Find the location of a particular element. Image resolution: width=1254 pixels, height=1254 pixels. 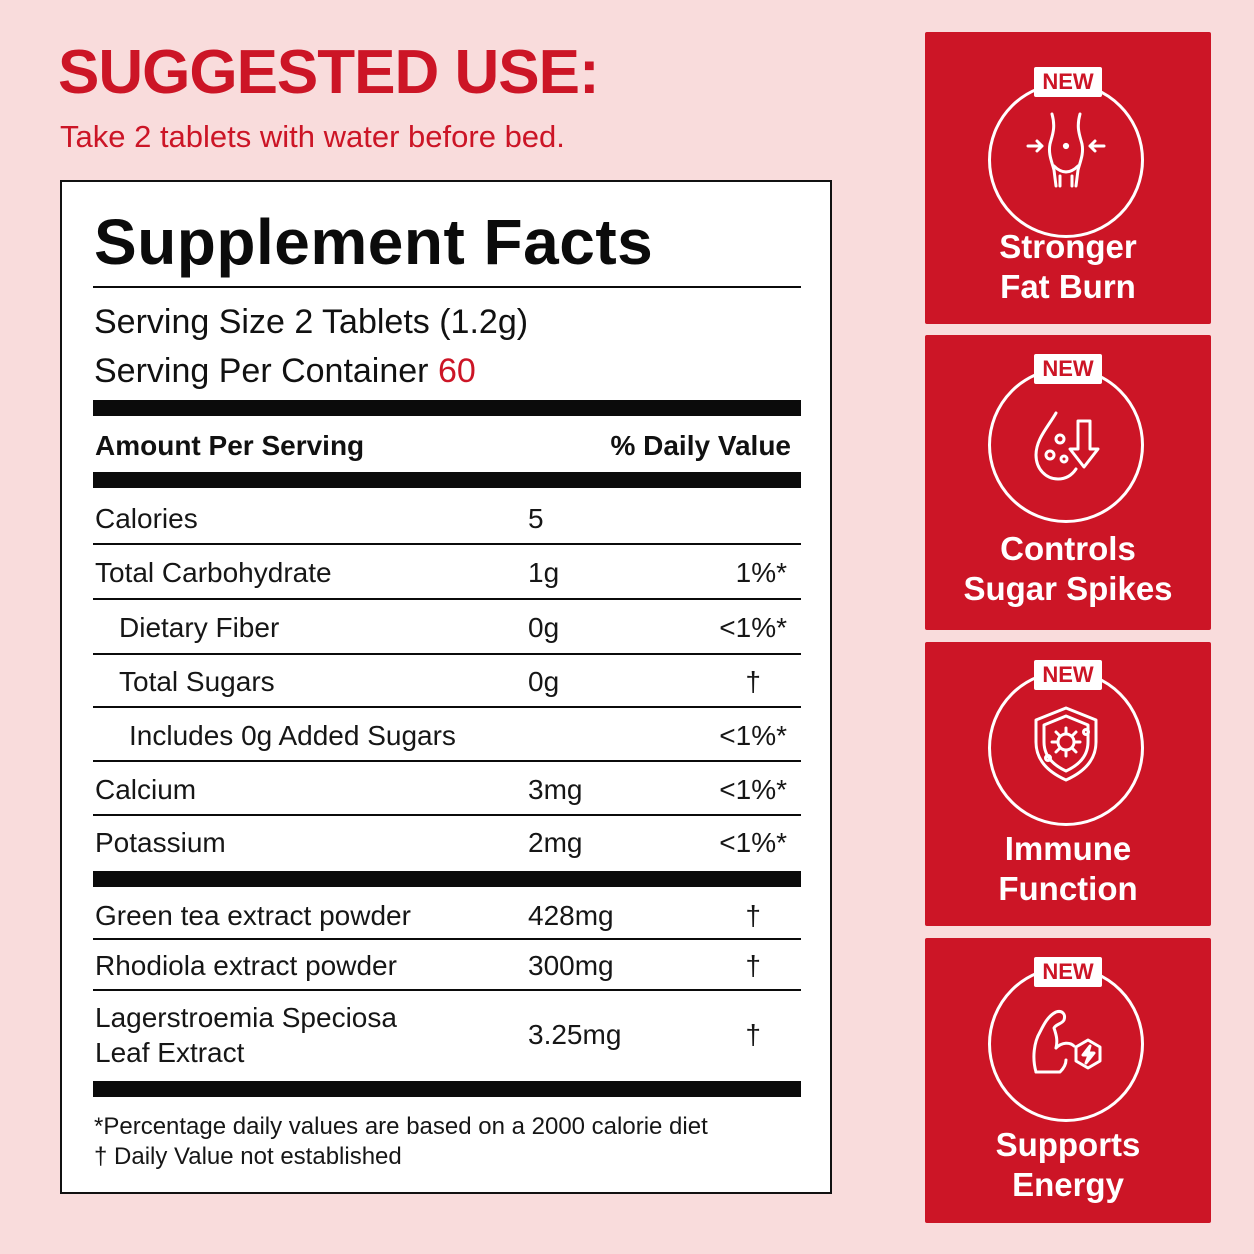

immune-shield-icon is located at coordinates (1066, 744).